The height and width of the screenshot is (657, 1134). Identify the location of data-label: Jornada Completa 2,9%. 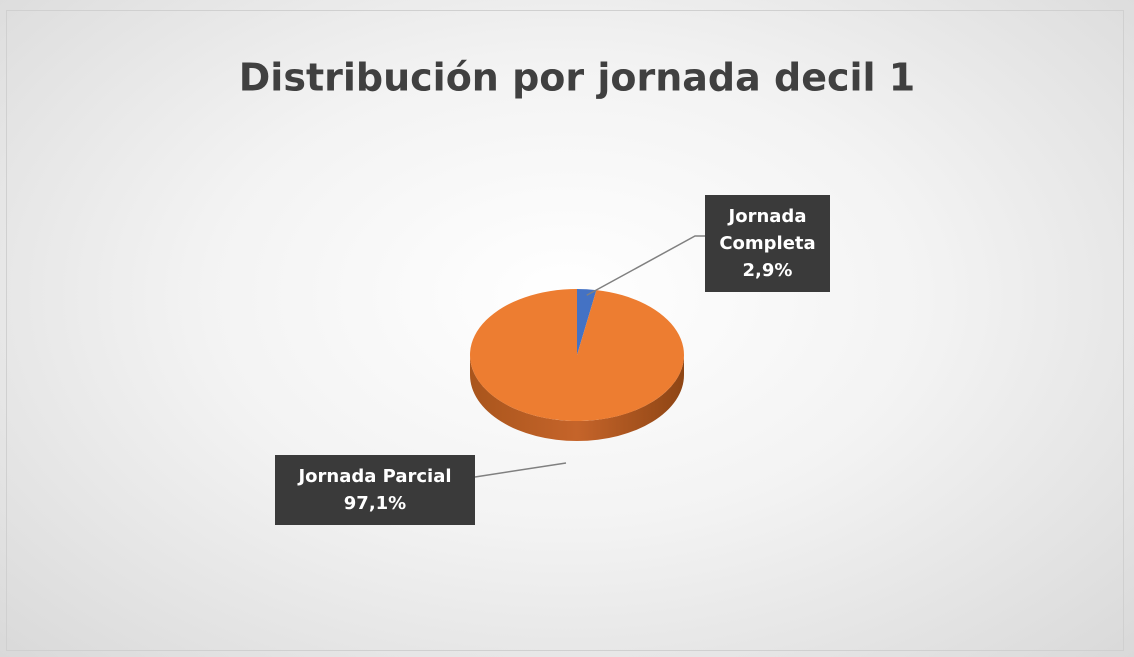
(767, 243).